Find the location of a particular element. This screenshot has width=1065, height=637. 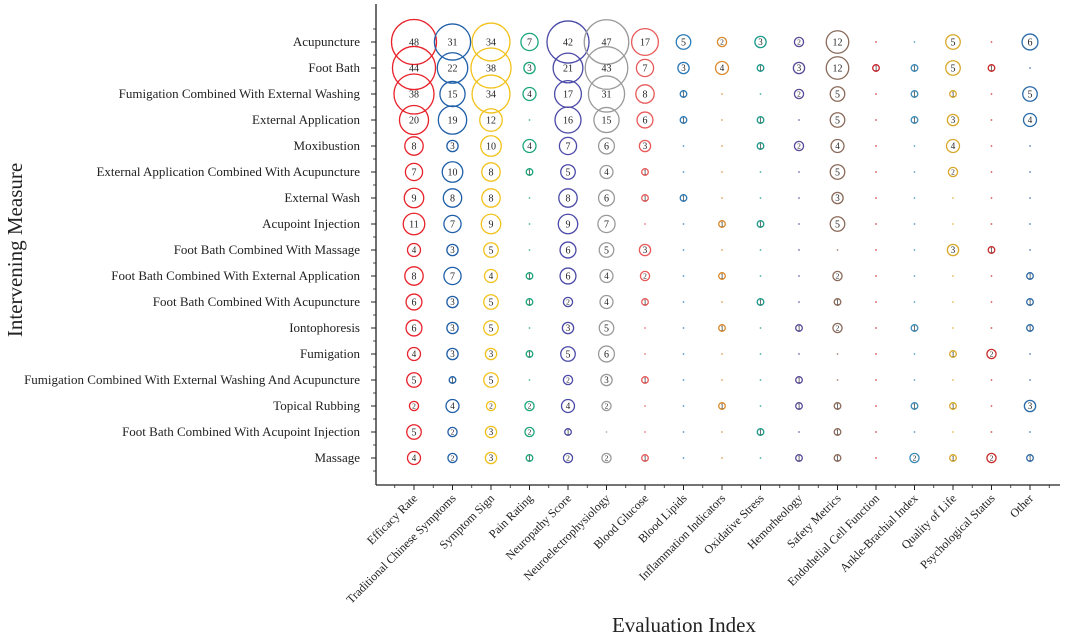

y-tick-label: Foot Bath is located at coordinates (334, 67).